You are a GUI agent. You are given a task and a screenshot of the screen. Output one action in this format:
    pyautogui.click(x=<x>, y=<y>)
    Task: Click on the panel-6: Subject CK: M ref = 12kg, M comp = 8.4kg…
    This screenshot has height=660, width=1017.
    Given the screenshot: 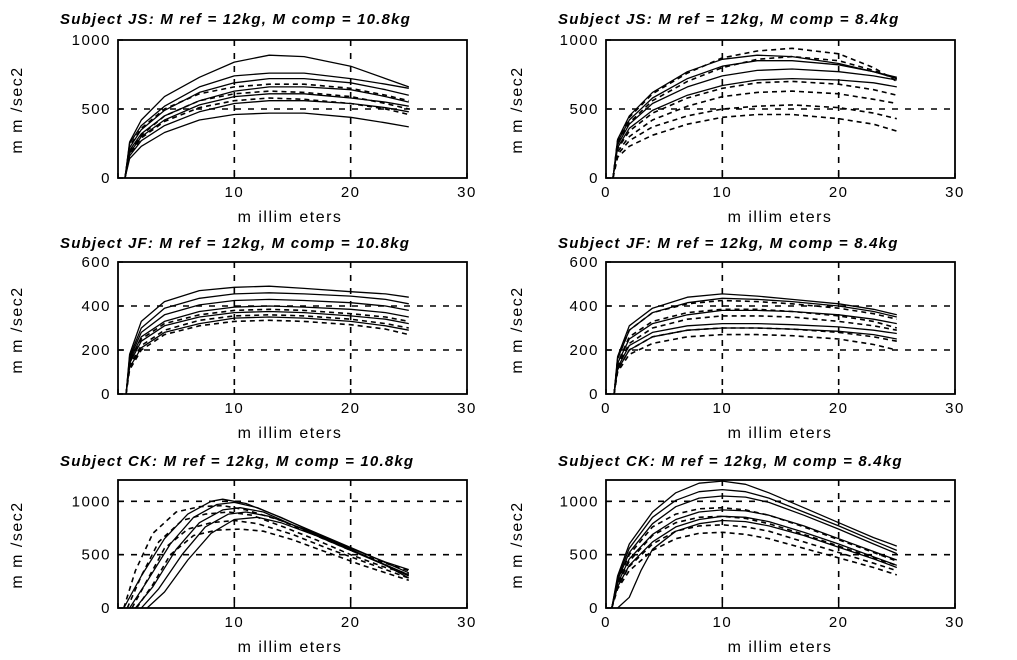 What is the action you would take?
    pyautogui.click(x=736, y=554)
    